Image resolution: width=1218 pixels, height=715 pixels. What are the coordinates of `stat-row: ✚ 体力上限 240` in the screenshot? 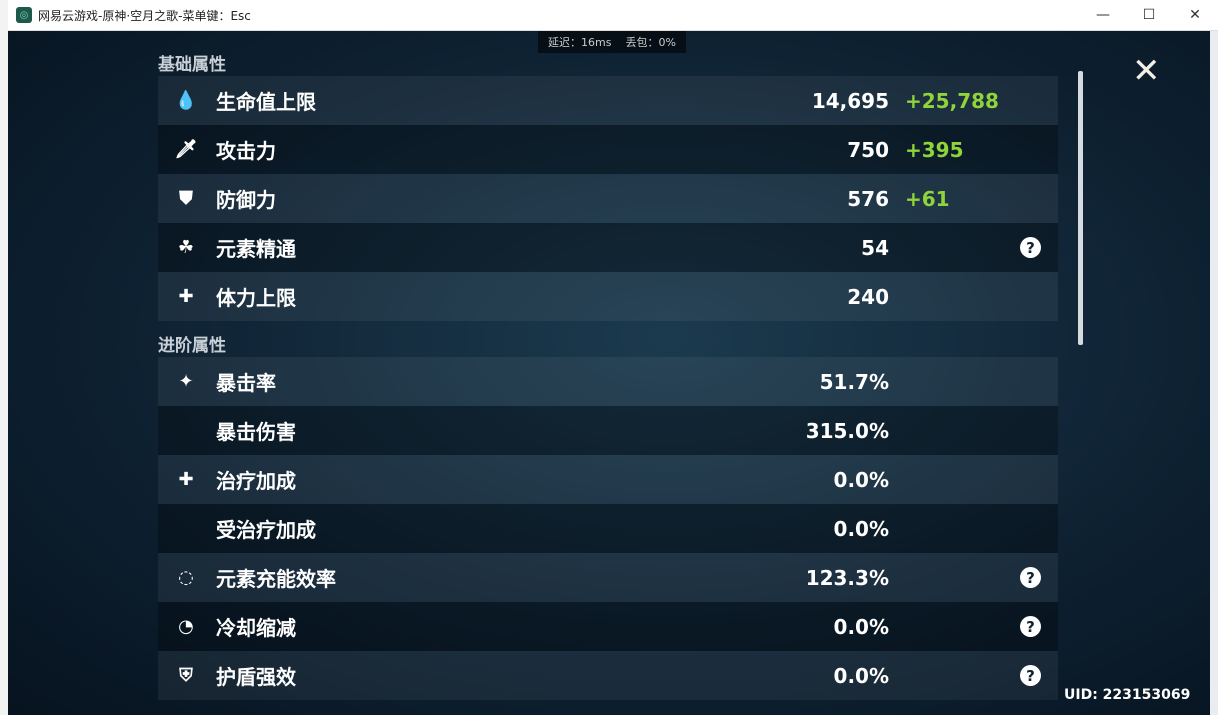 It's located at (608, 296).